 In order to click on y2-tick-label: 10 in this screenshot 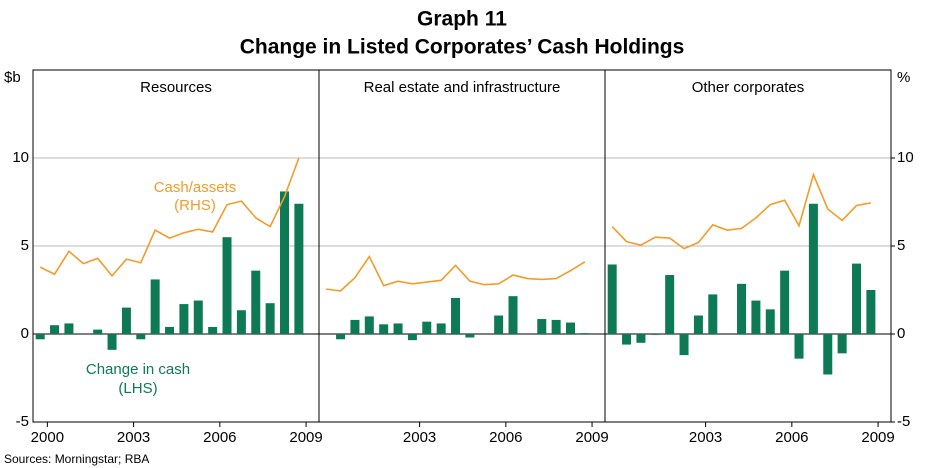, I will do `click(905, 157)`.